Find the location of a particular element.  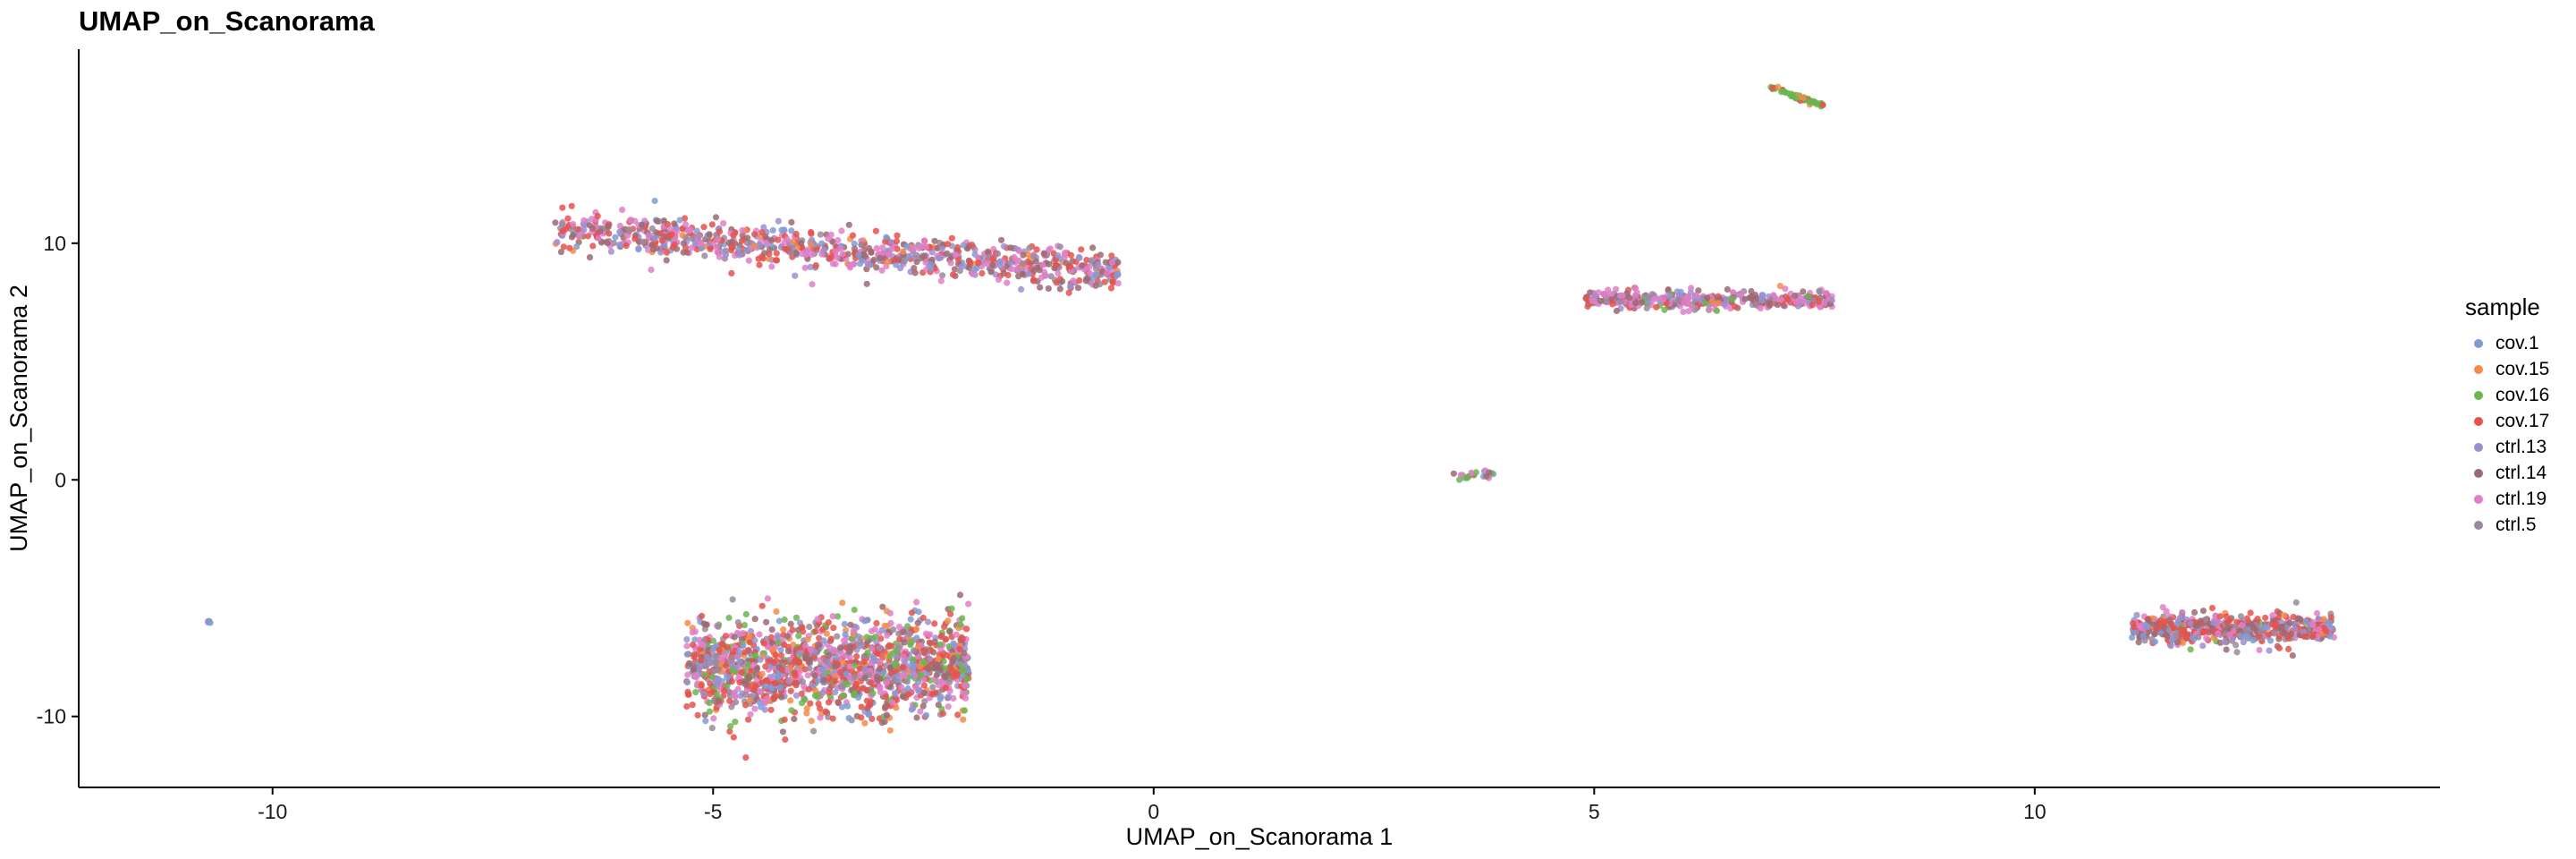

x-tick-label: 10 is located at coordinates (2034, 811).